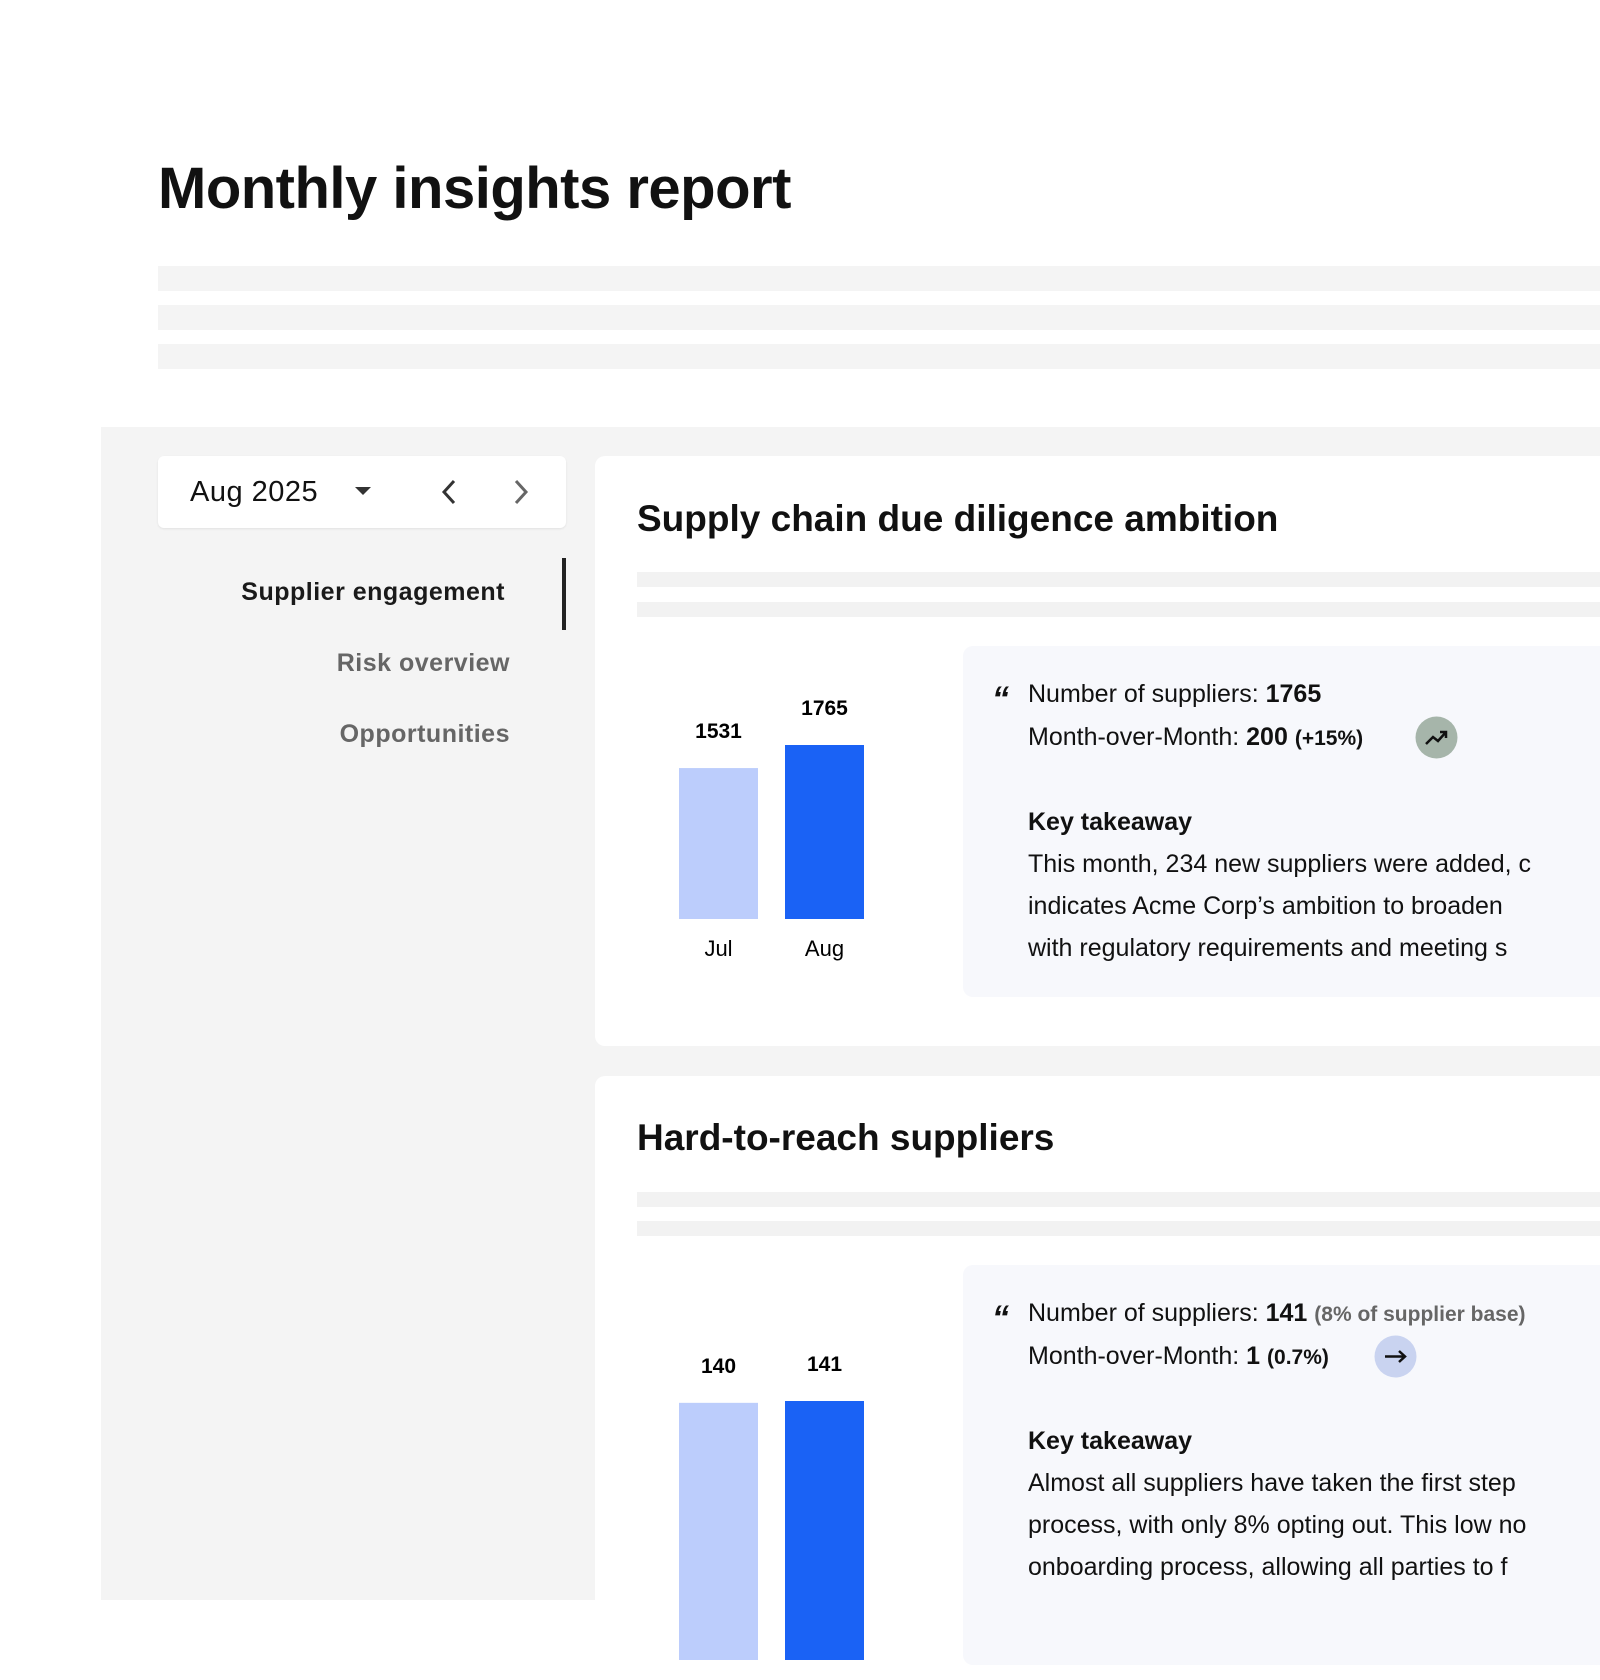  Describe the element at coordinates (254, 492) in the screenshot. I see `period-label: Aug 2025` at that location.